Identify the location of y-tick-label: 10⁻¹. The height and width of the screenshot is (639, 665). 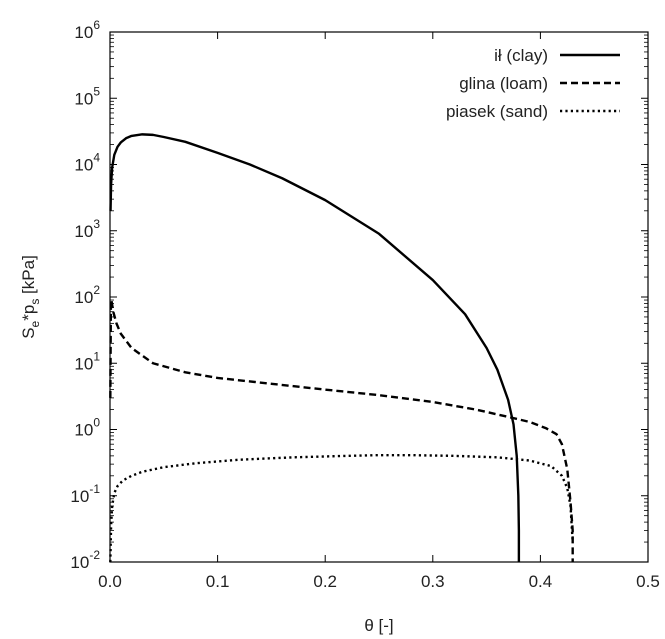
(85, 494).